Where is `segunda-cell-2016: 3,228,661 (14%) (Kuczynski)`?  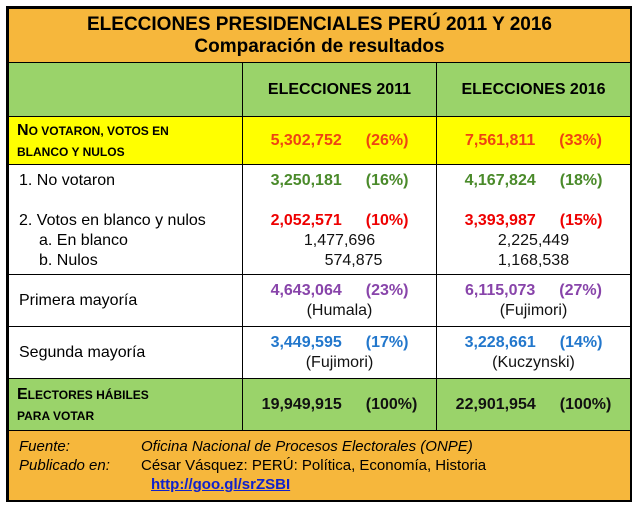
segunda-cell-2016: 3,228,661 (14%) (Kuczynski) is located at coordinates (533, 352).